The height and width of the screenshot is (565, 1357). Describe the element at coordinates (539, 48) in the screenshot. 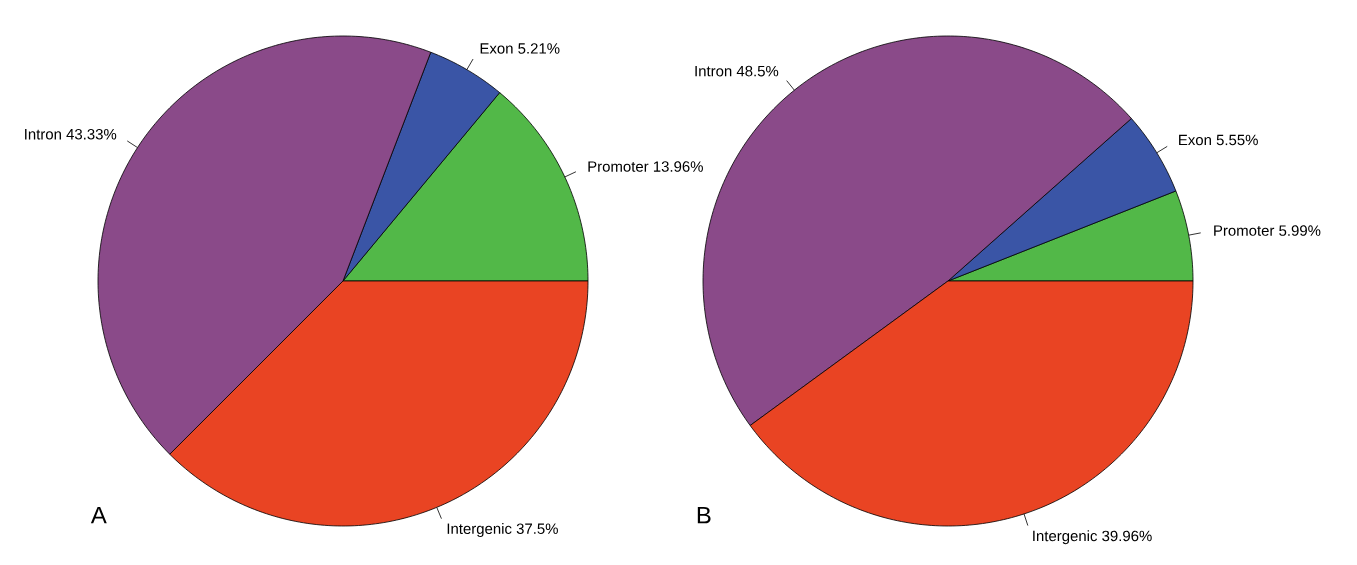

I see `data-label: 5.21%` at that location.